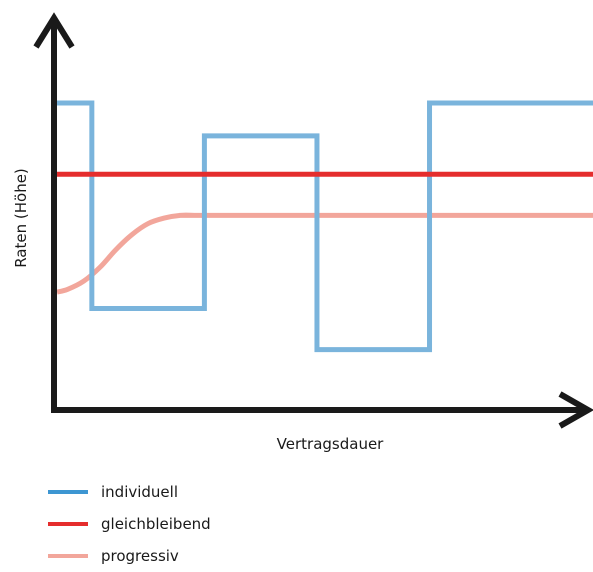  I want to click on series-line-progressiv, so click(324, 253).